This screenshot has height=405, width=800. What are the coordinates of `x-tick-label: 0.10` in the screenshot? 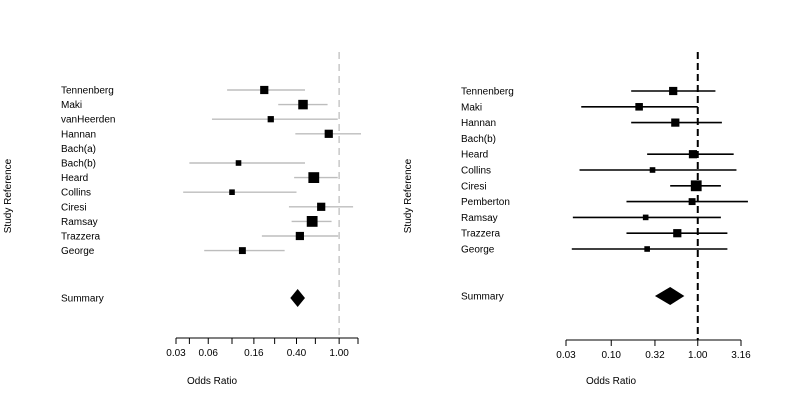 It's located at (612, 355).